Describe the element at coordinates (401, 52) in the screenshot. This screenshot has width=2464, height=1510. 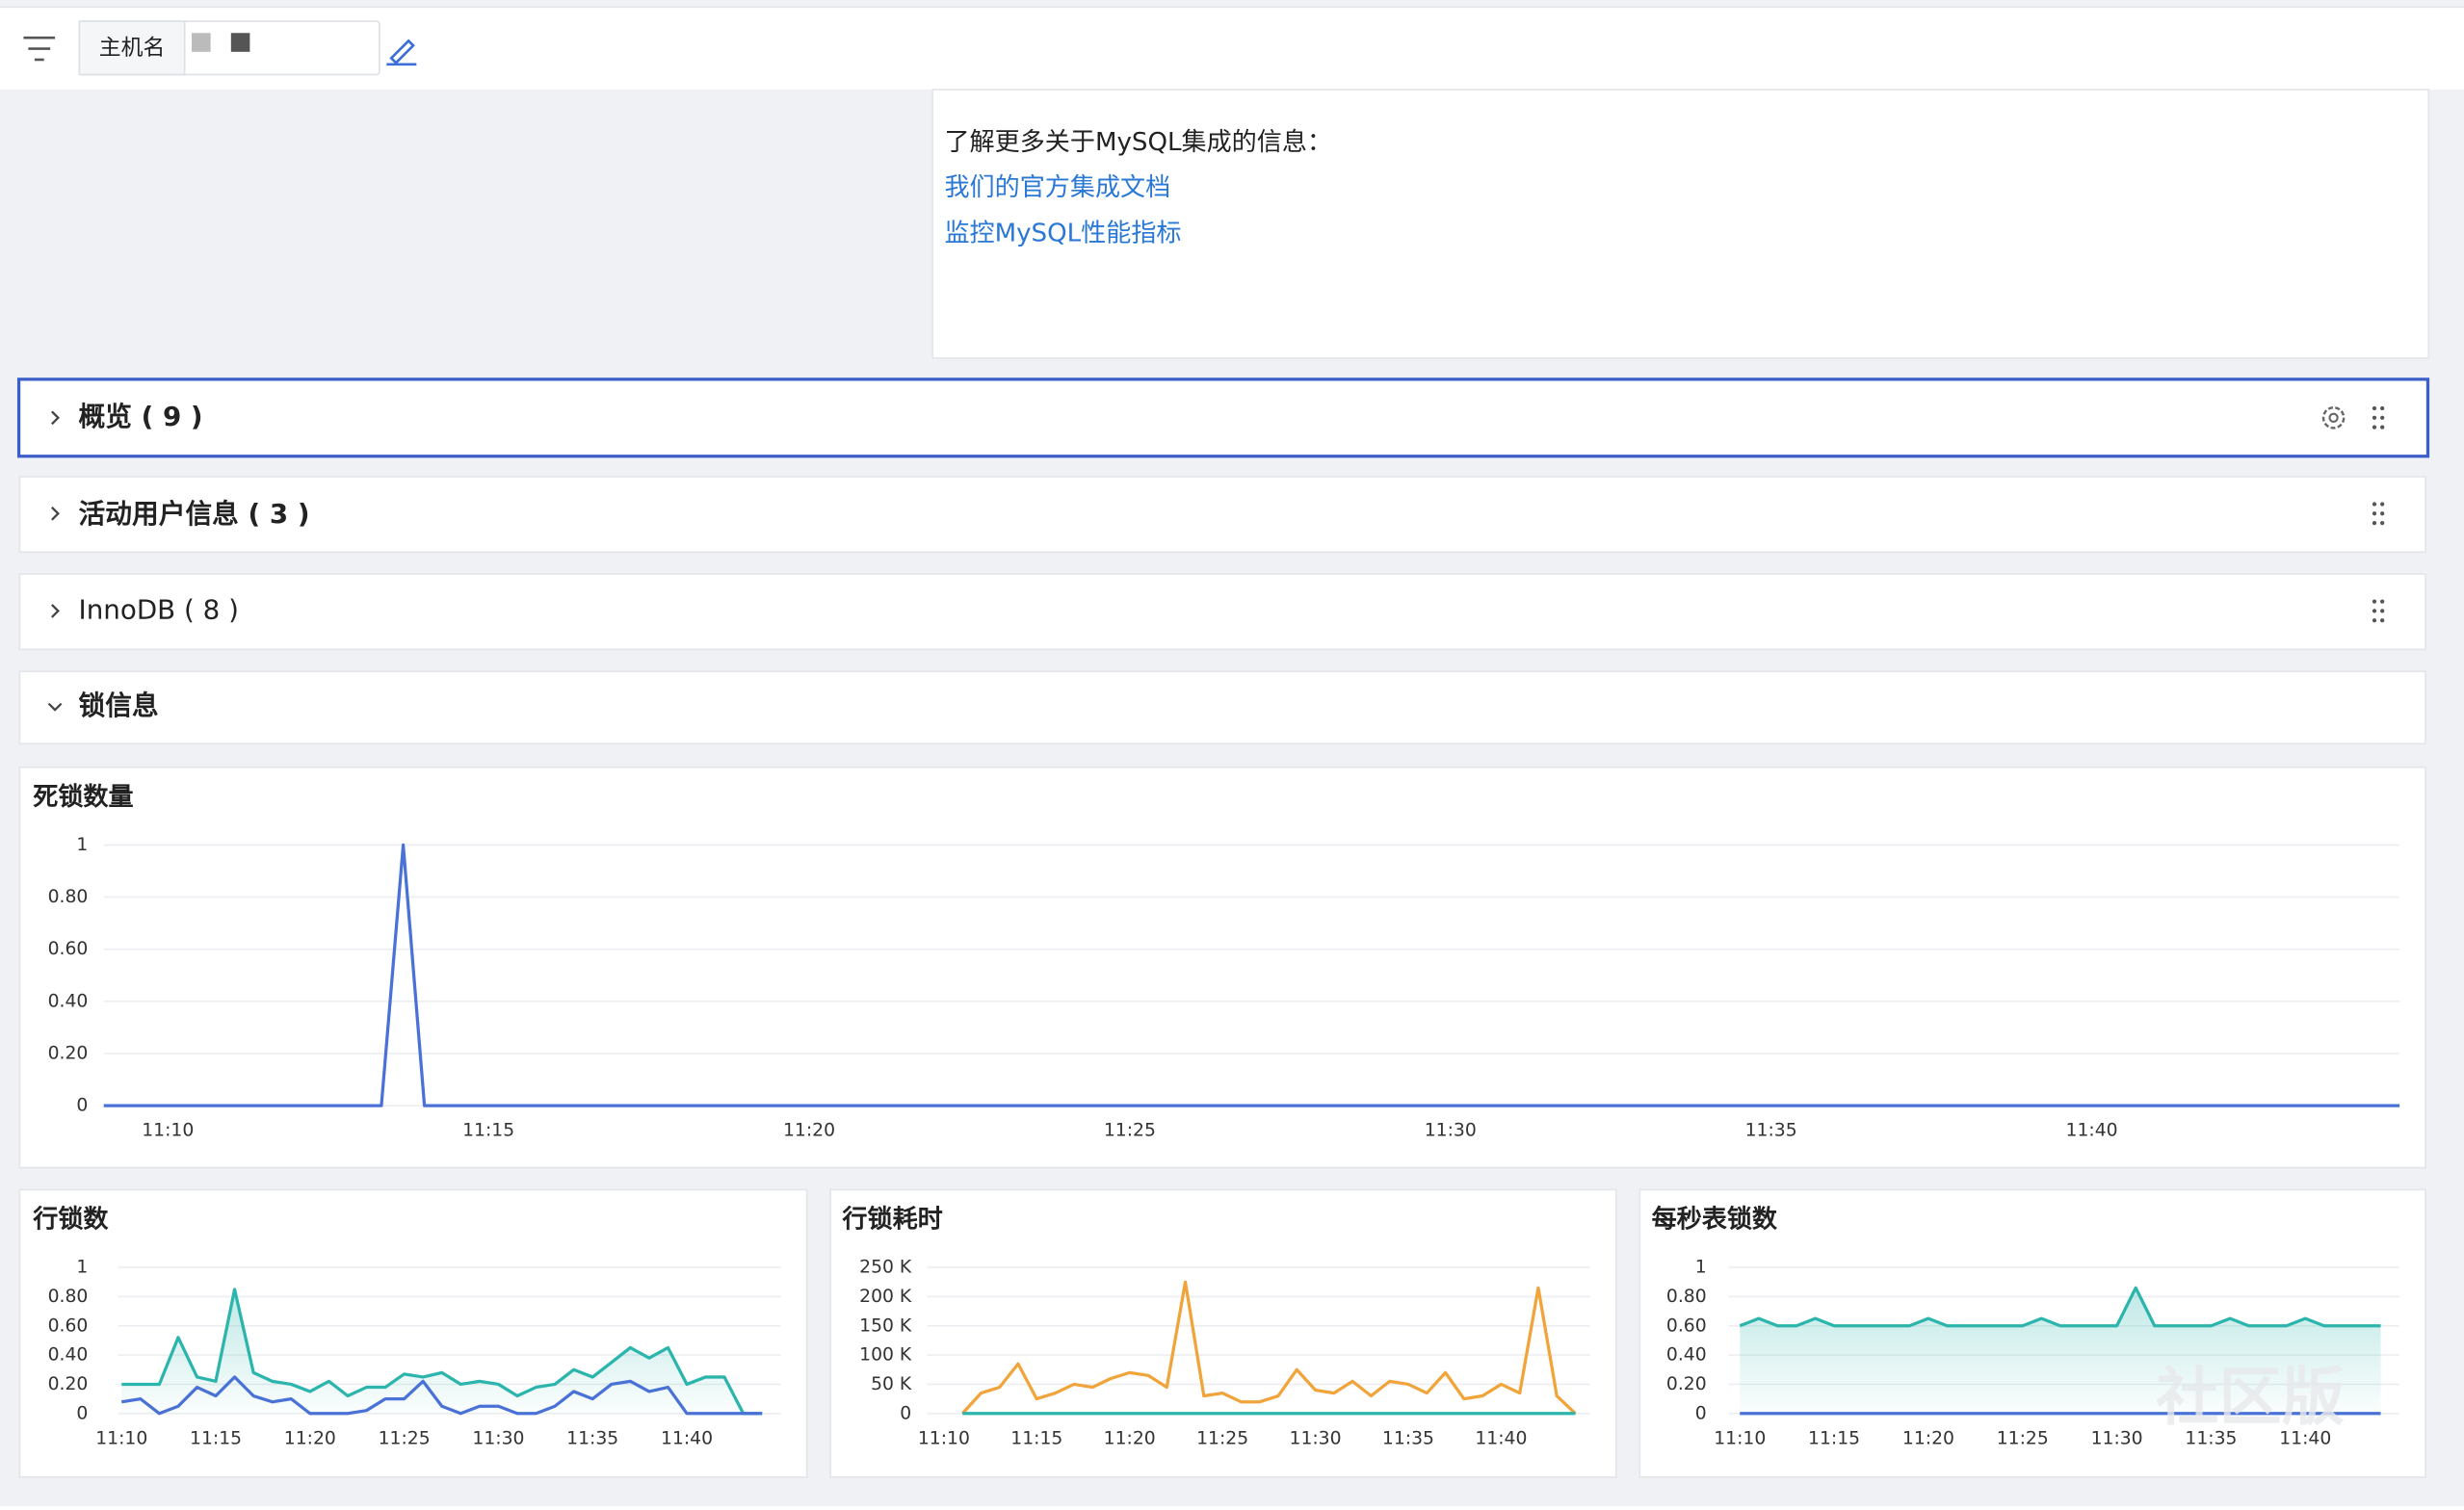
I see `edit-icon` at that location.